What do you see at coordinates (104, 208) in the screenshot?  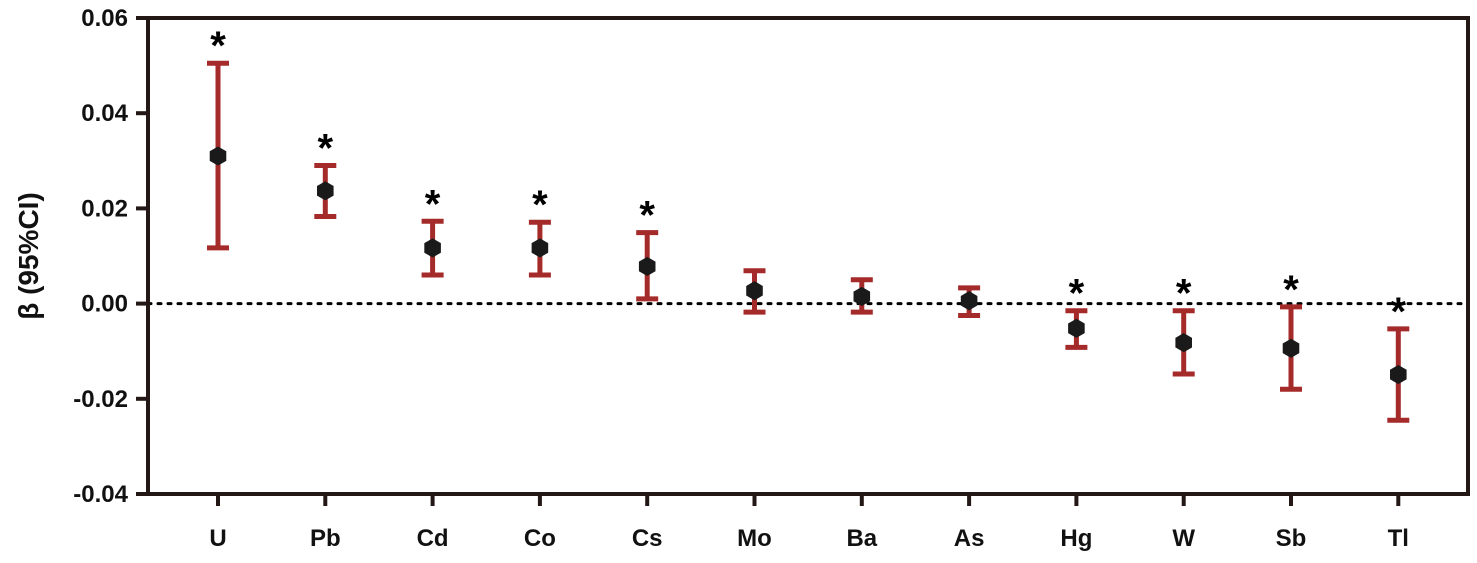 I see `y-tick-label: 0.02` at bounding box center [104, 208].